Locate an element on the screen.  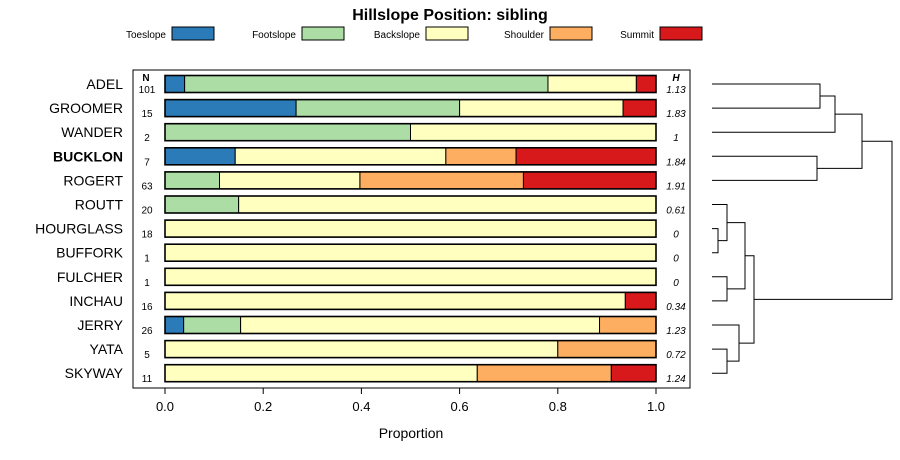
legend-swatch-shoulder is located at coordinates (571, 33).